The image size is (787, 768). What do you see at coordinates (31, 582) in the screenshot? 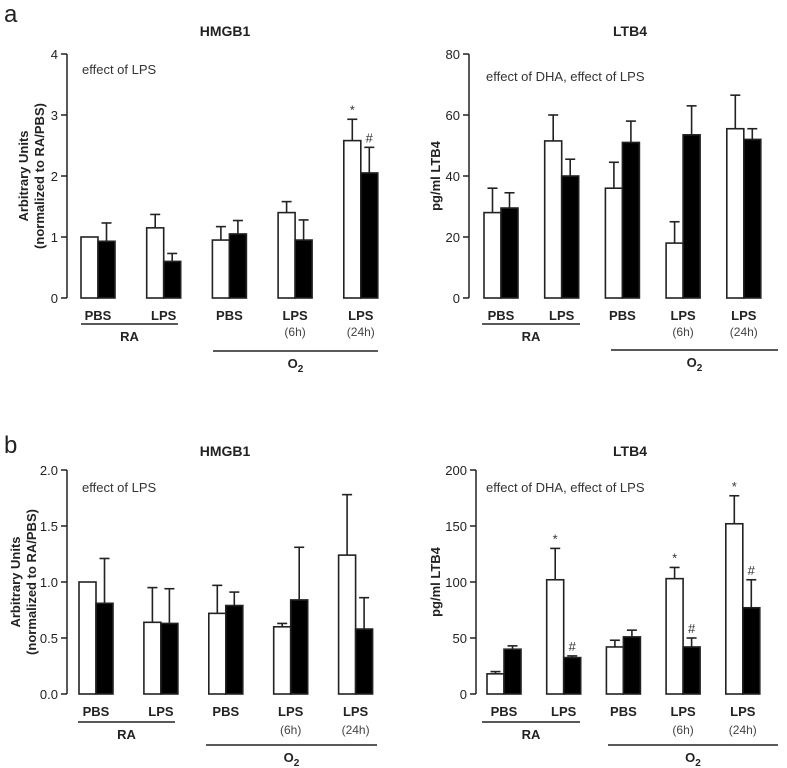
I see `y-axis-label-line: (normalized to RA/PBS)` at bounding box center [31, 582].